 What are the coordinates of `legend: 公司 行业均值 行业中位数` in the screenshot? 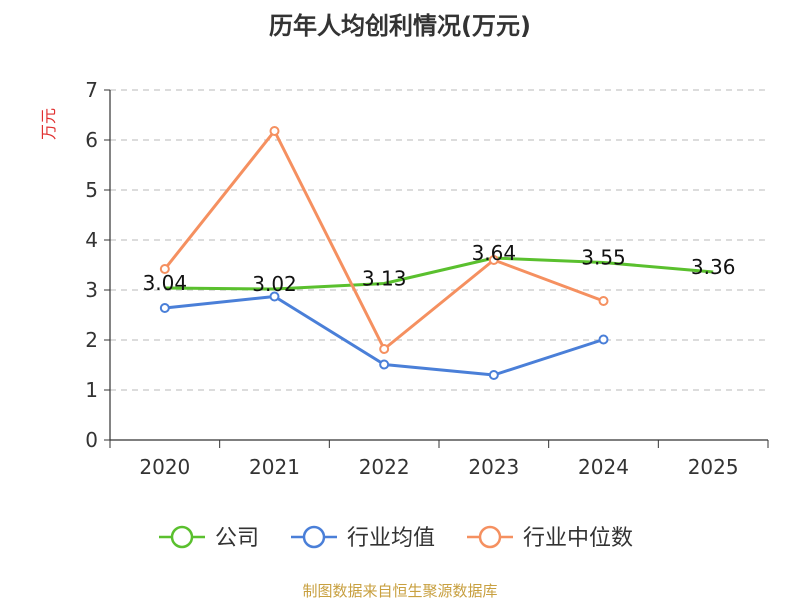 It's located at (396, 538).